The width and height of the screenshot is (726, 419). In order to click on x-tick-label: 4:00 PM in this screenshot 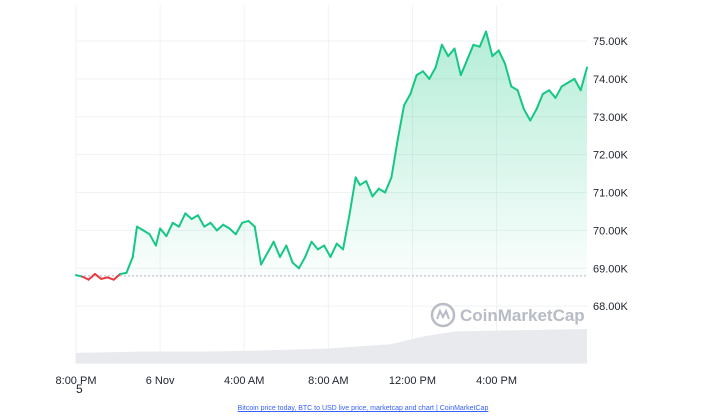, I will do `click(496, 381)`.